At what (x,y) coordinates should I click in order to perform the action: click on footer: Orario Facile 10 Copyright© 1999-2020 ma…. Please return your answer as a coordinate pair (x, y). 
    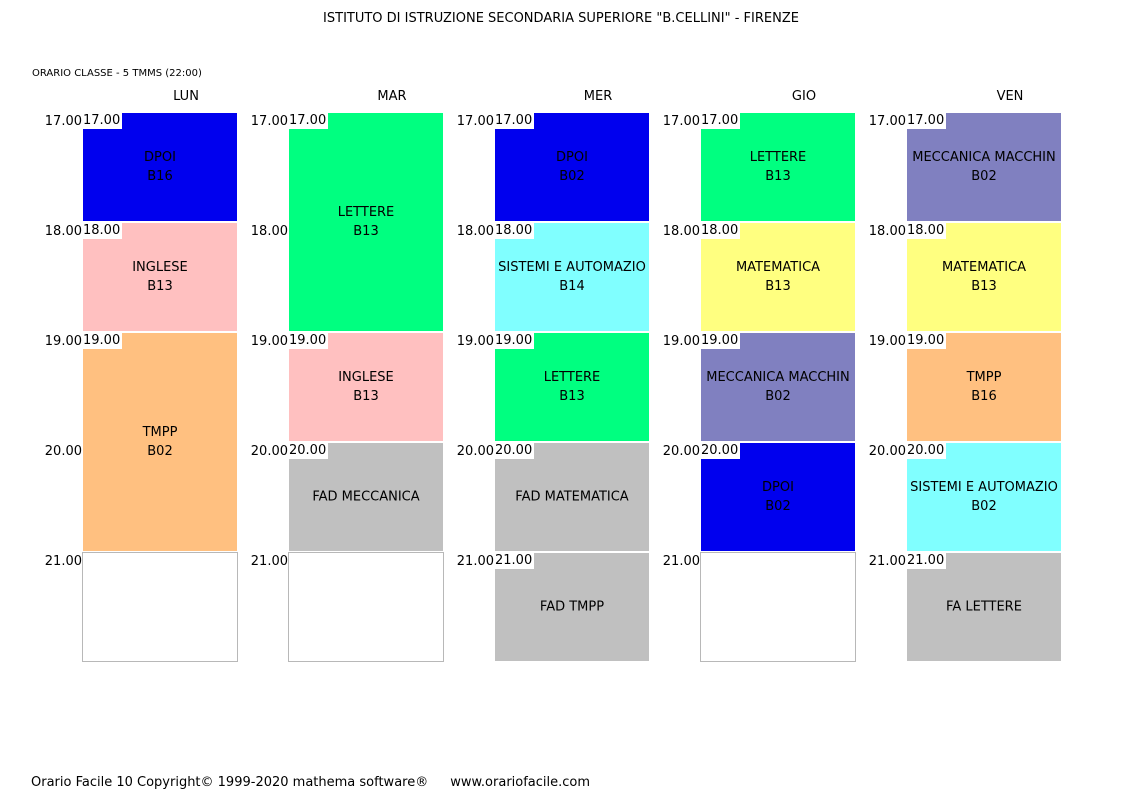
    Looking at the image, I should click on (310, 782).